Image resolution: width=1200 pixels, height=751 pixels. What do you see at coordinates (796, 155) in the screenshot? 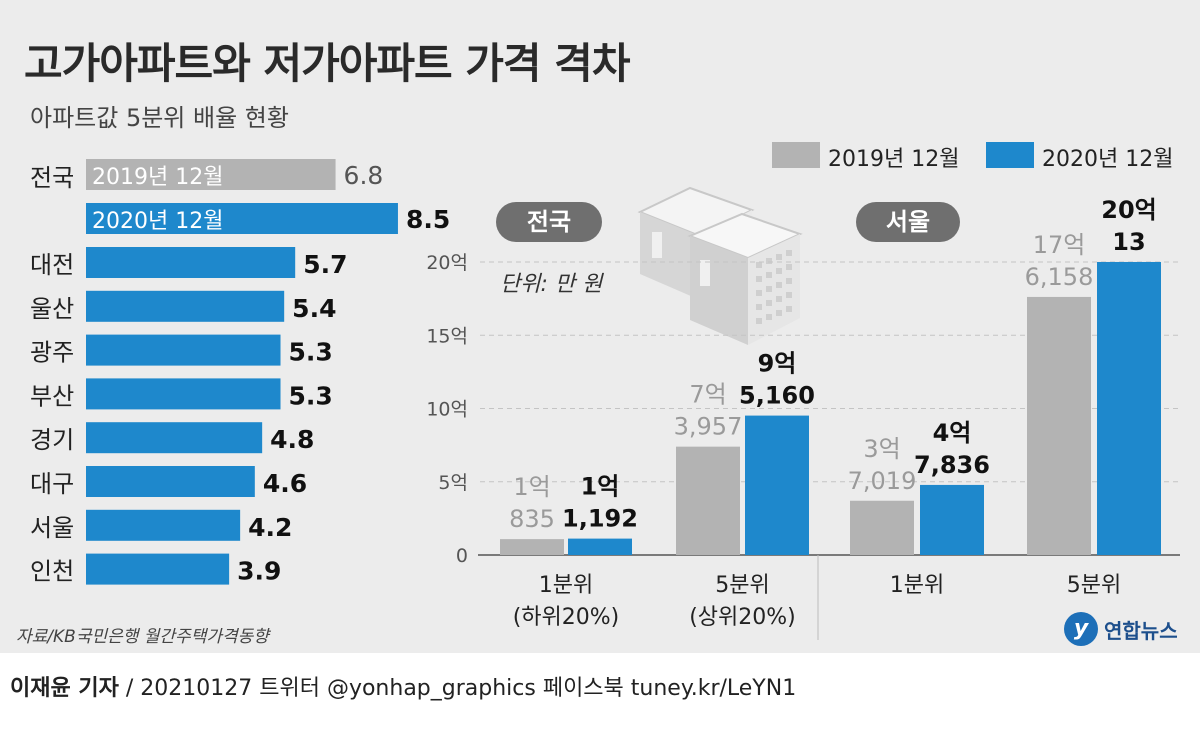
I see `legend-swatch-gray` at bounding box center [796, 155].